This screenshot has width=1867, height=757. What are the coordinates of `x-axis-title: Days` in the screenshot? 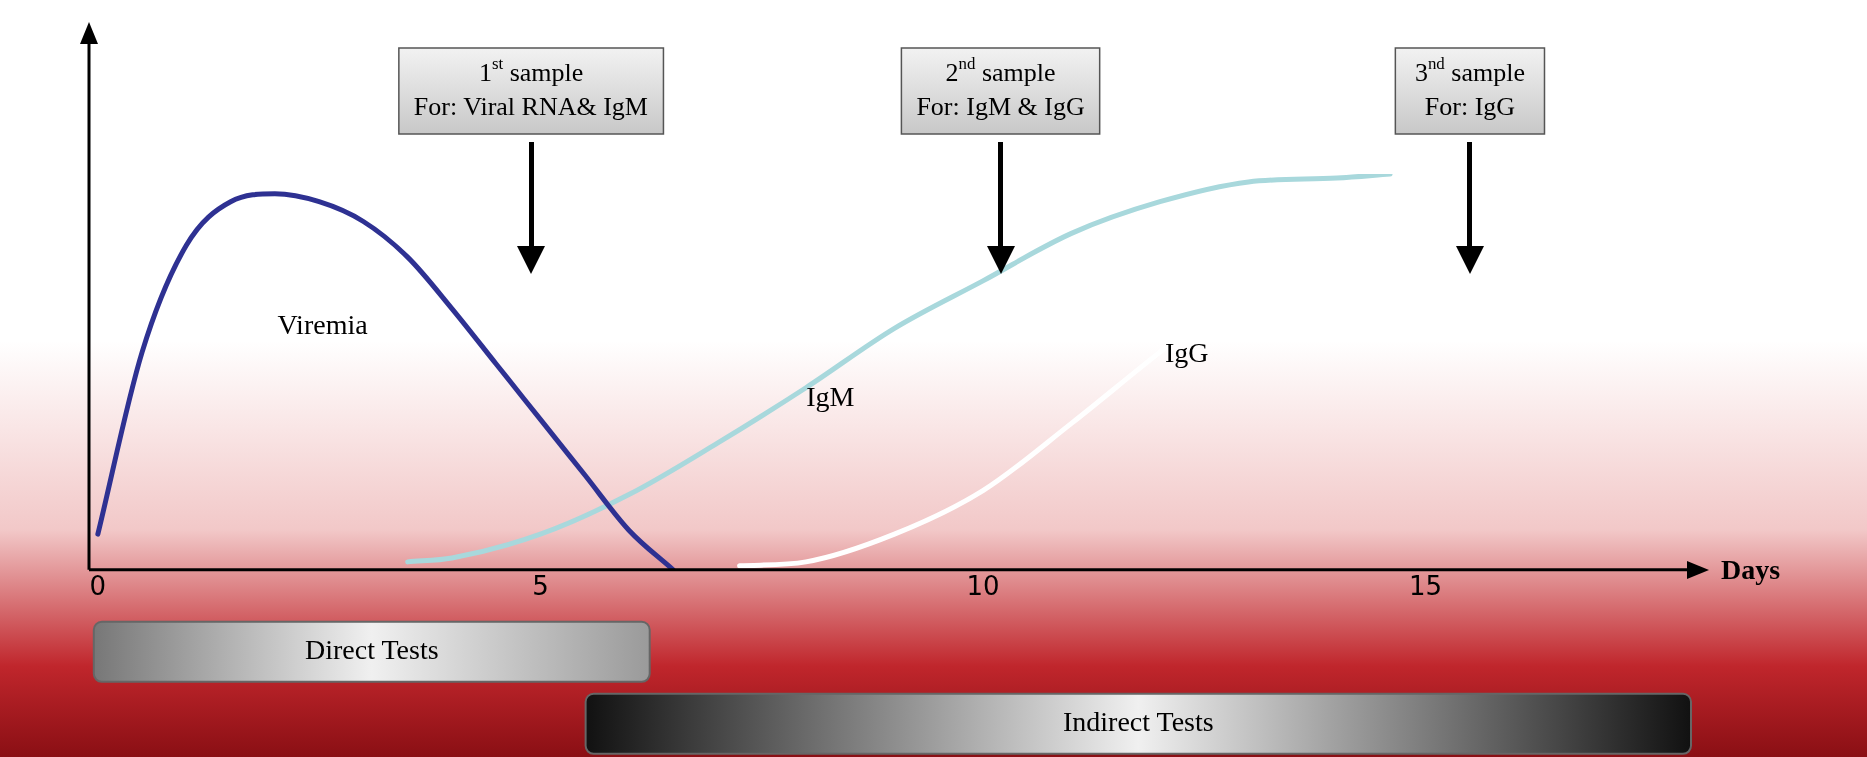 It's located at (1751, 570).